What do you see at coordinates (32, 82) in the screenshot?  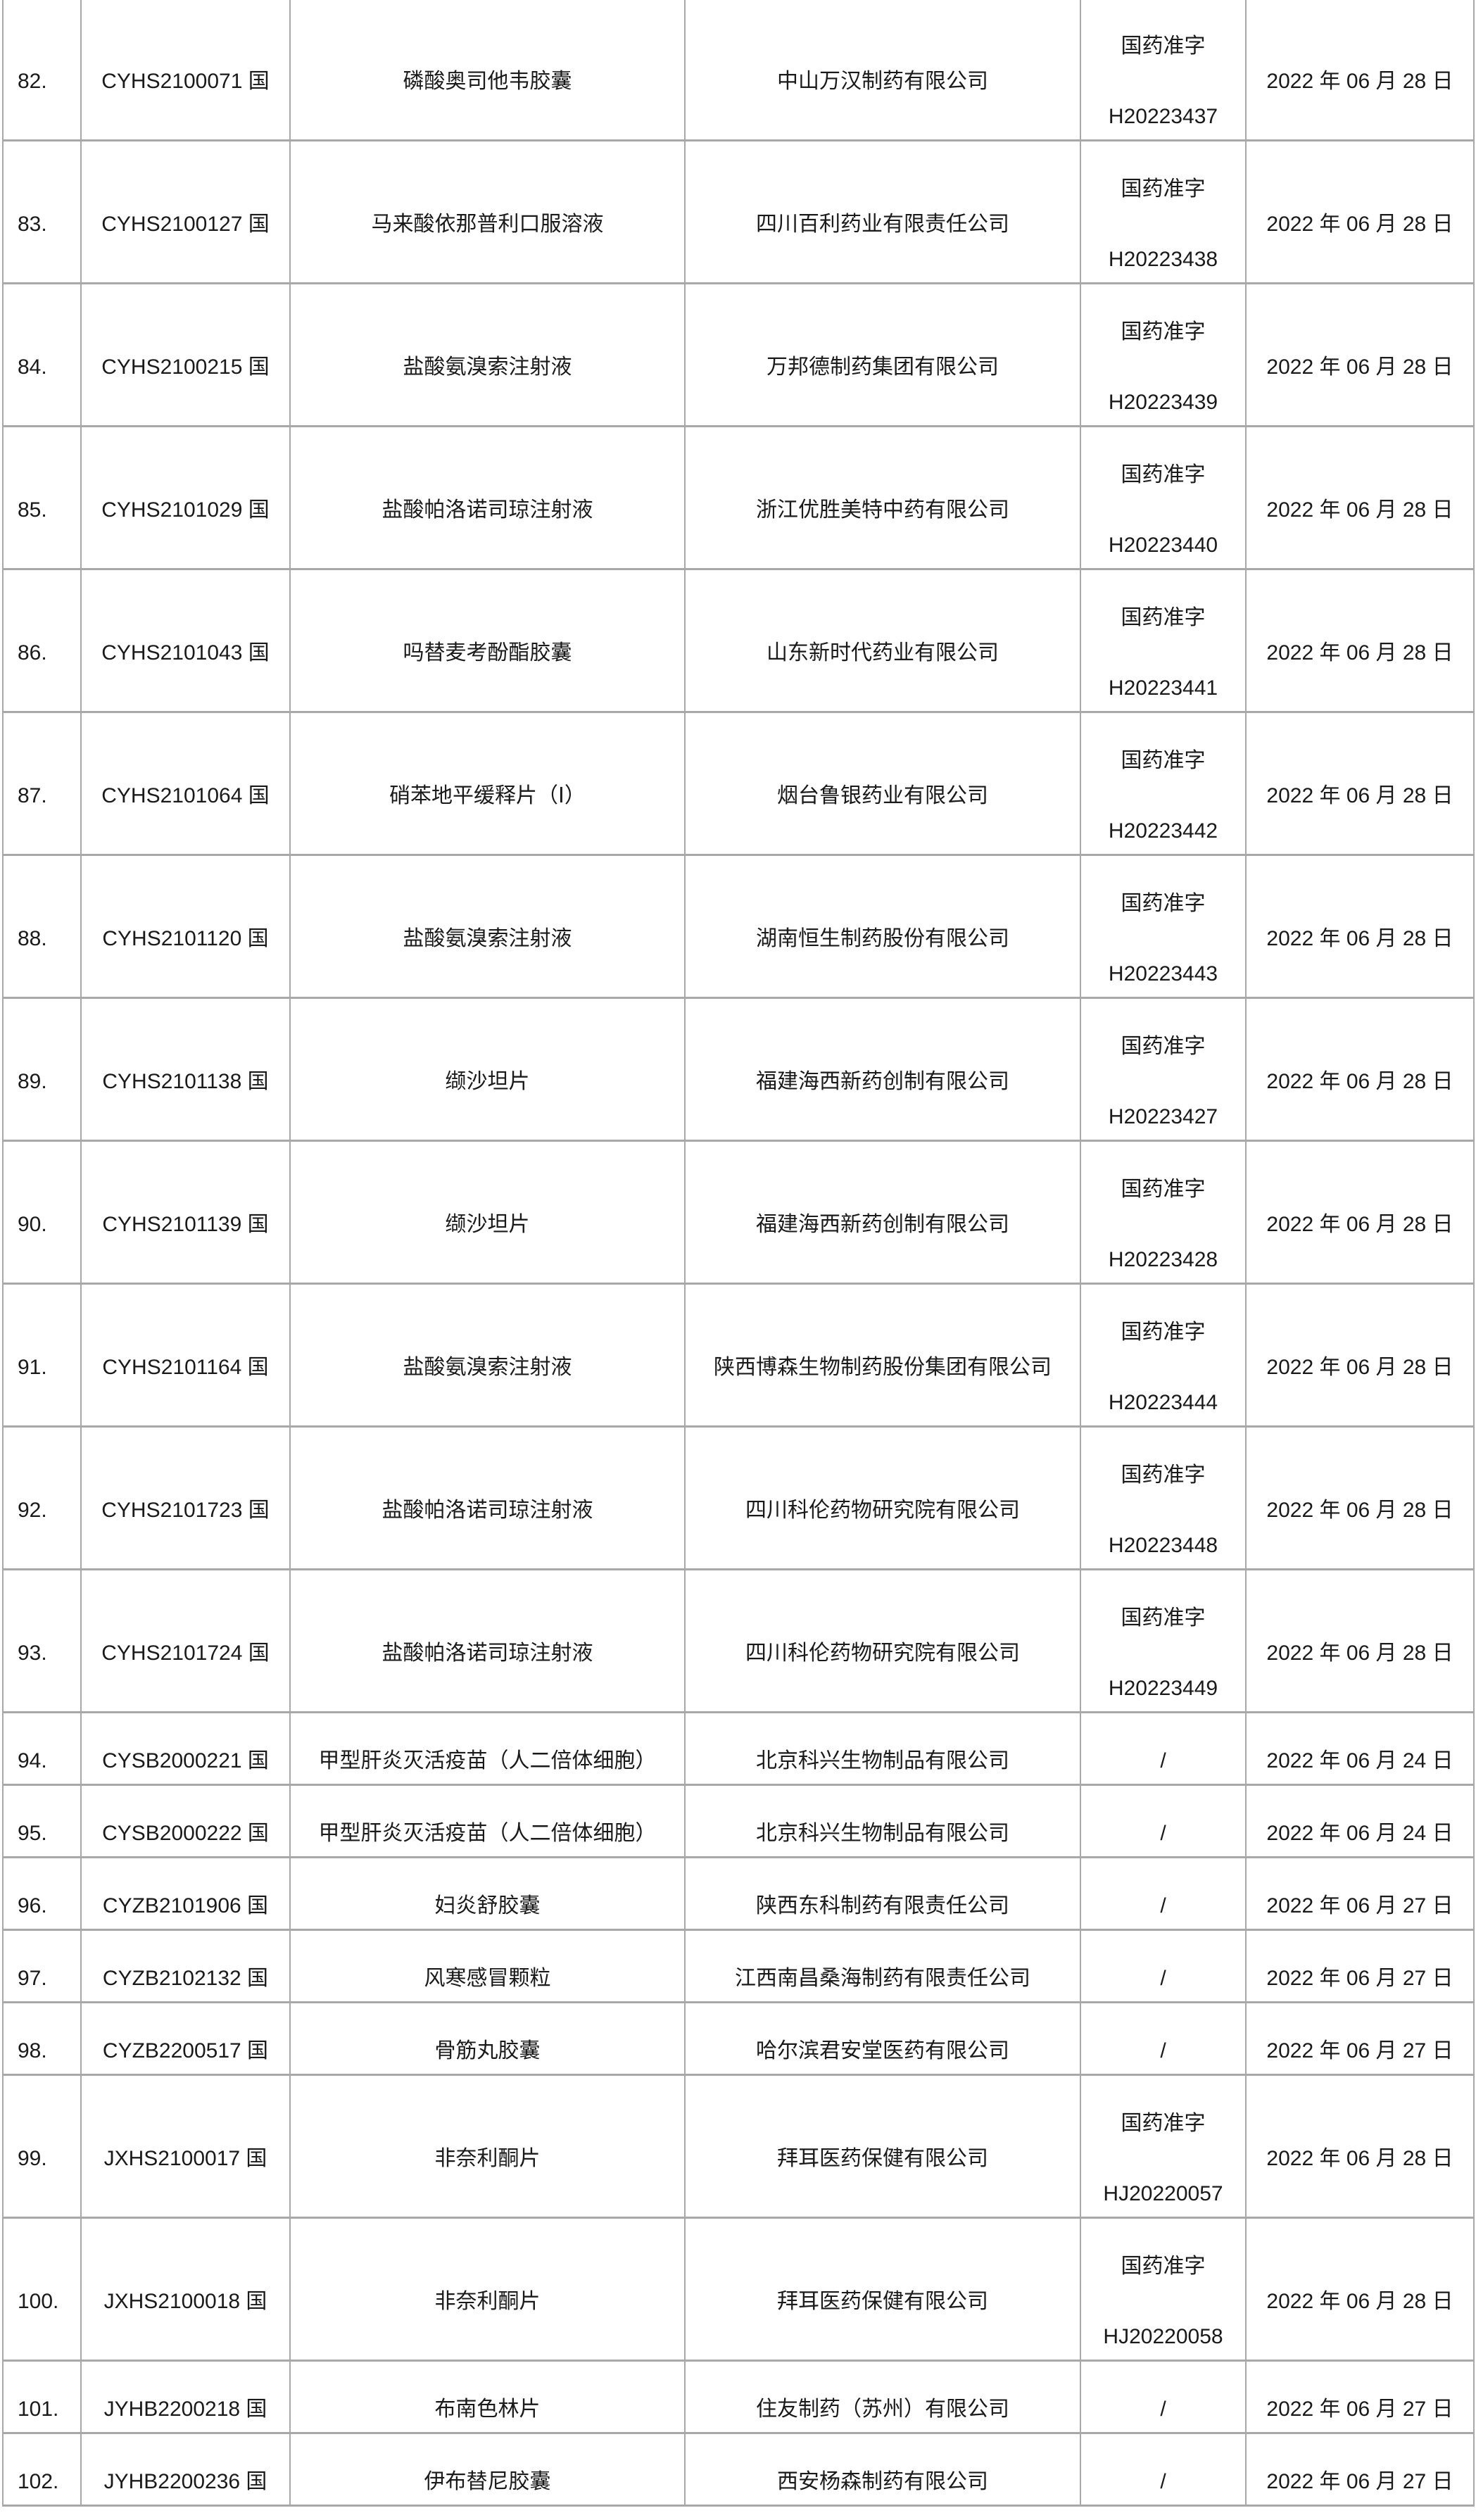 I see `row-number: 82.` at bounding box center [32, 82].